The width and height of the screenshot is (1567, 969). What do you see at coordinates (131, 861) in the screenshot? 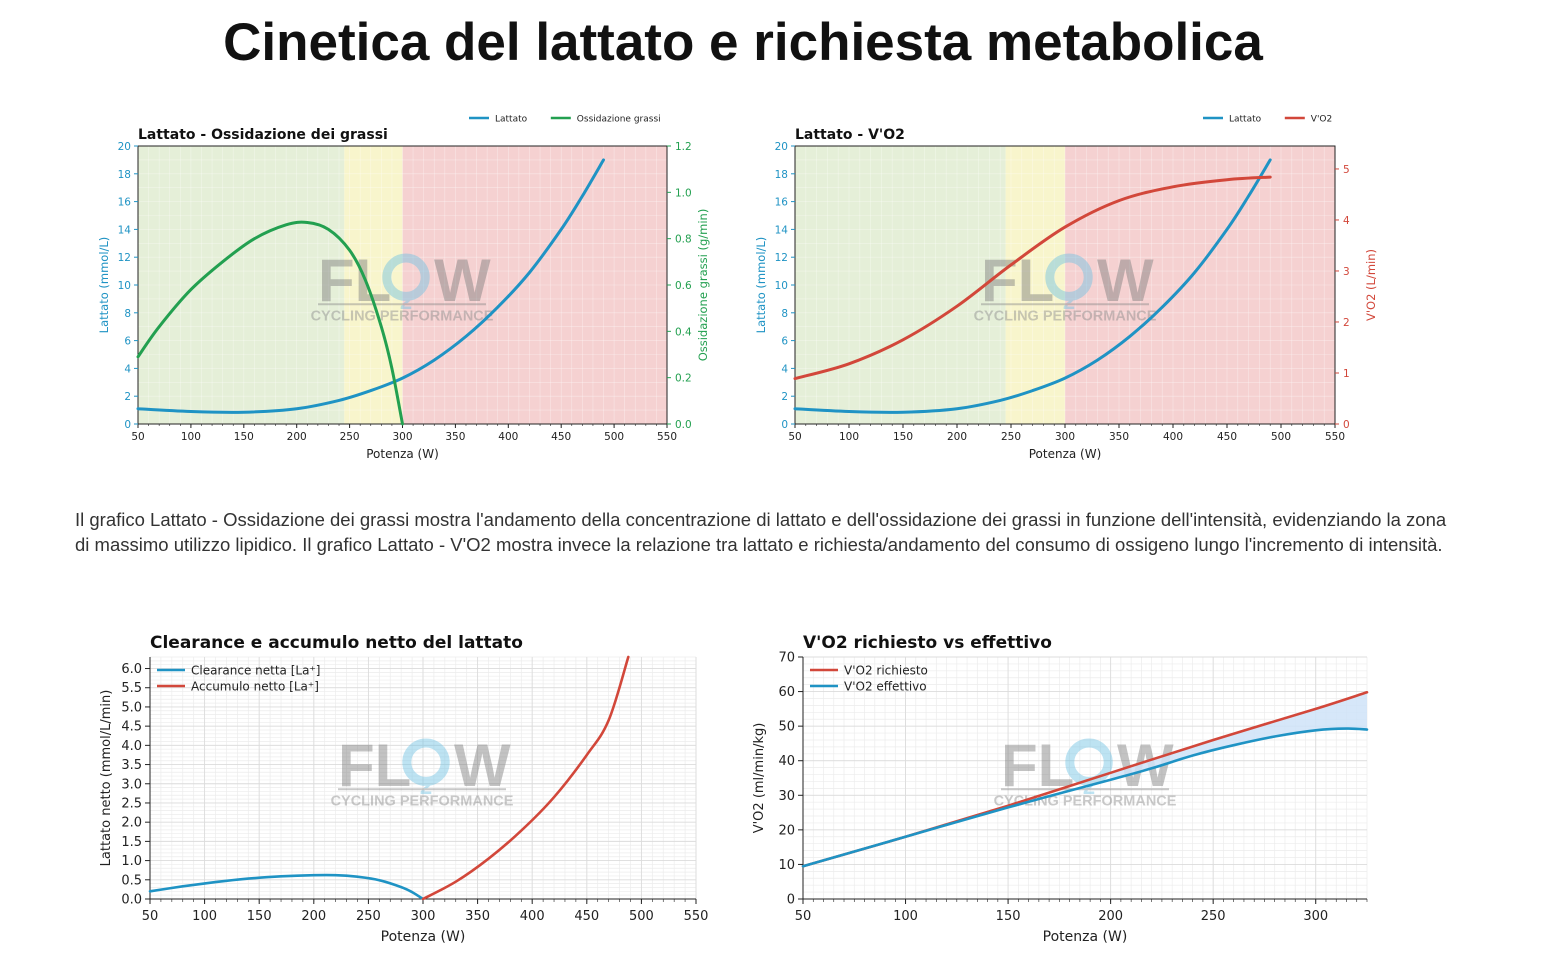
I see `y-tick-label: 1.0` at bounding box center [131, 861].